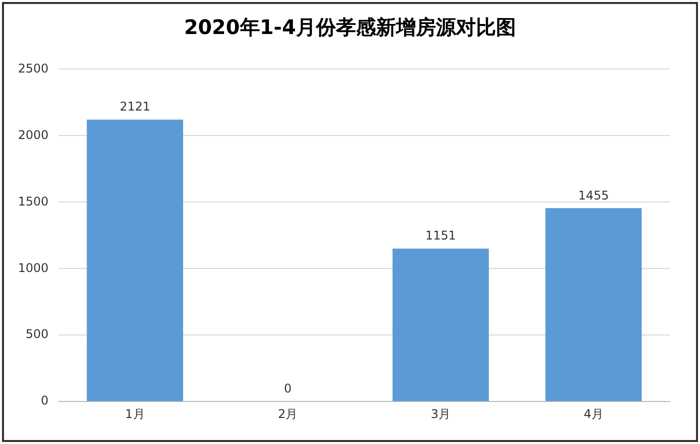 The height and width of the screenshot is (444, 700). I want to click on data-label: 1151, so click(440, 235).